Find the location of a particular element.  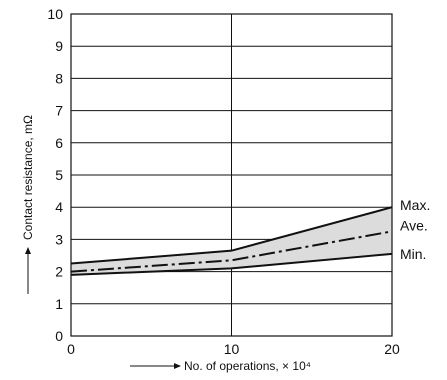

x-axis-label-group: No. of operations, × 10⁴ is located at coordinates (220, 366).